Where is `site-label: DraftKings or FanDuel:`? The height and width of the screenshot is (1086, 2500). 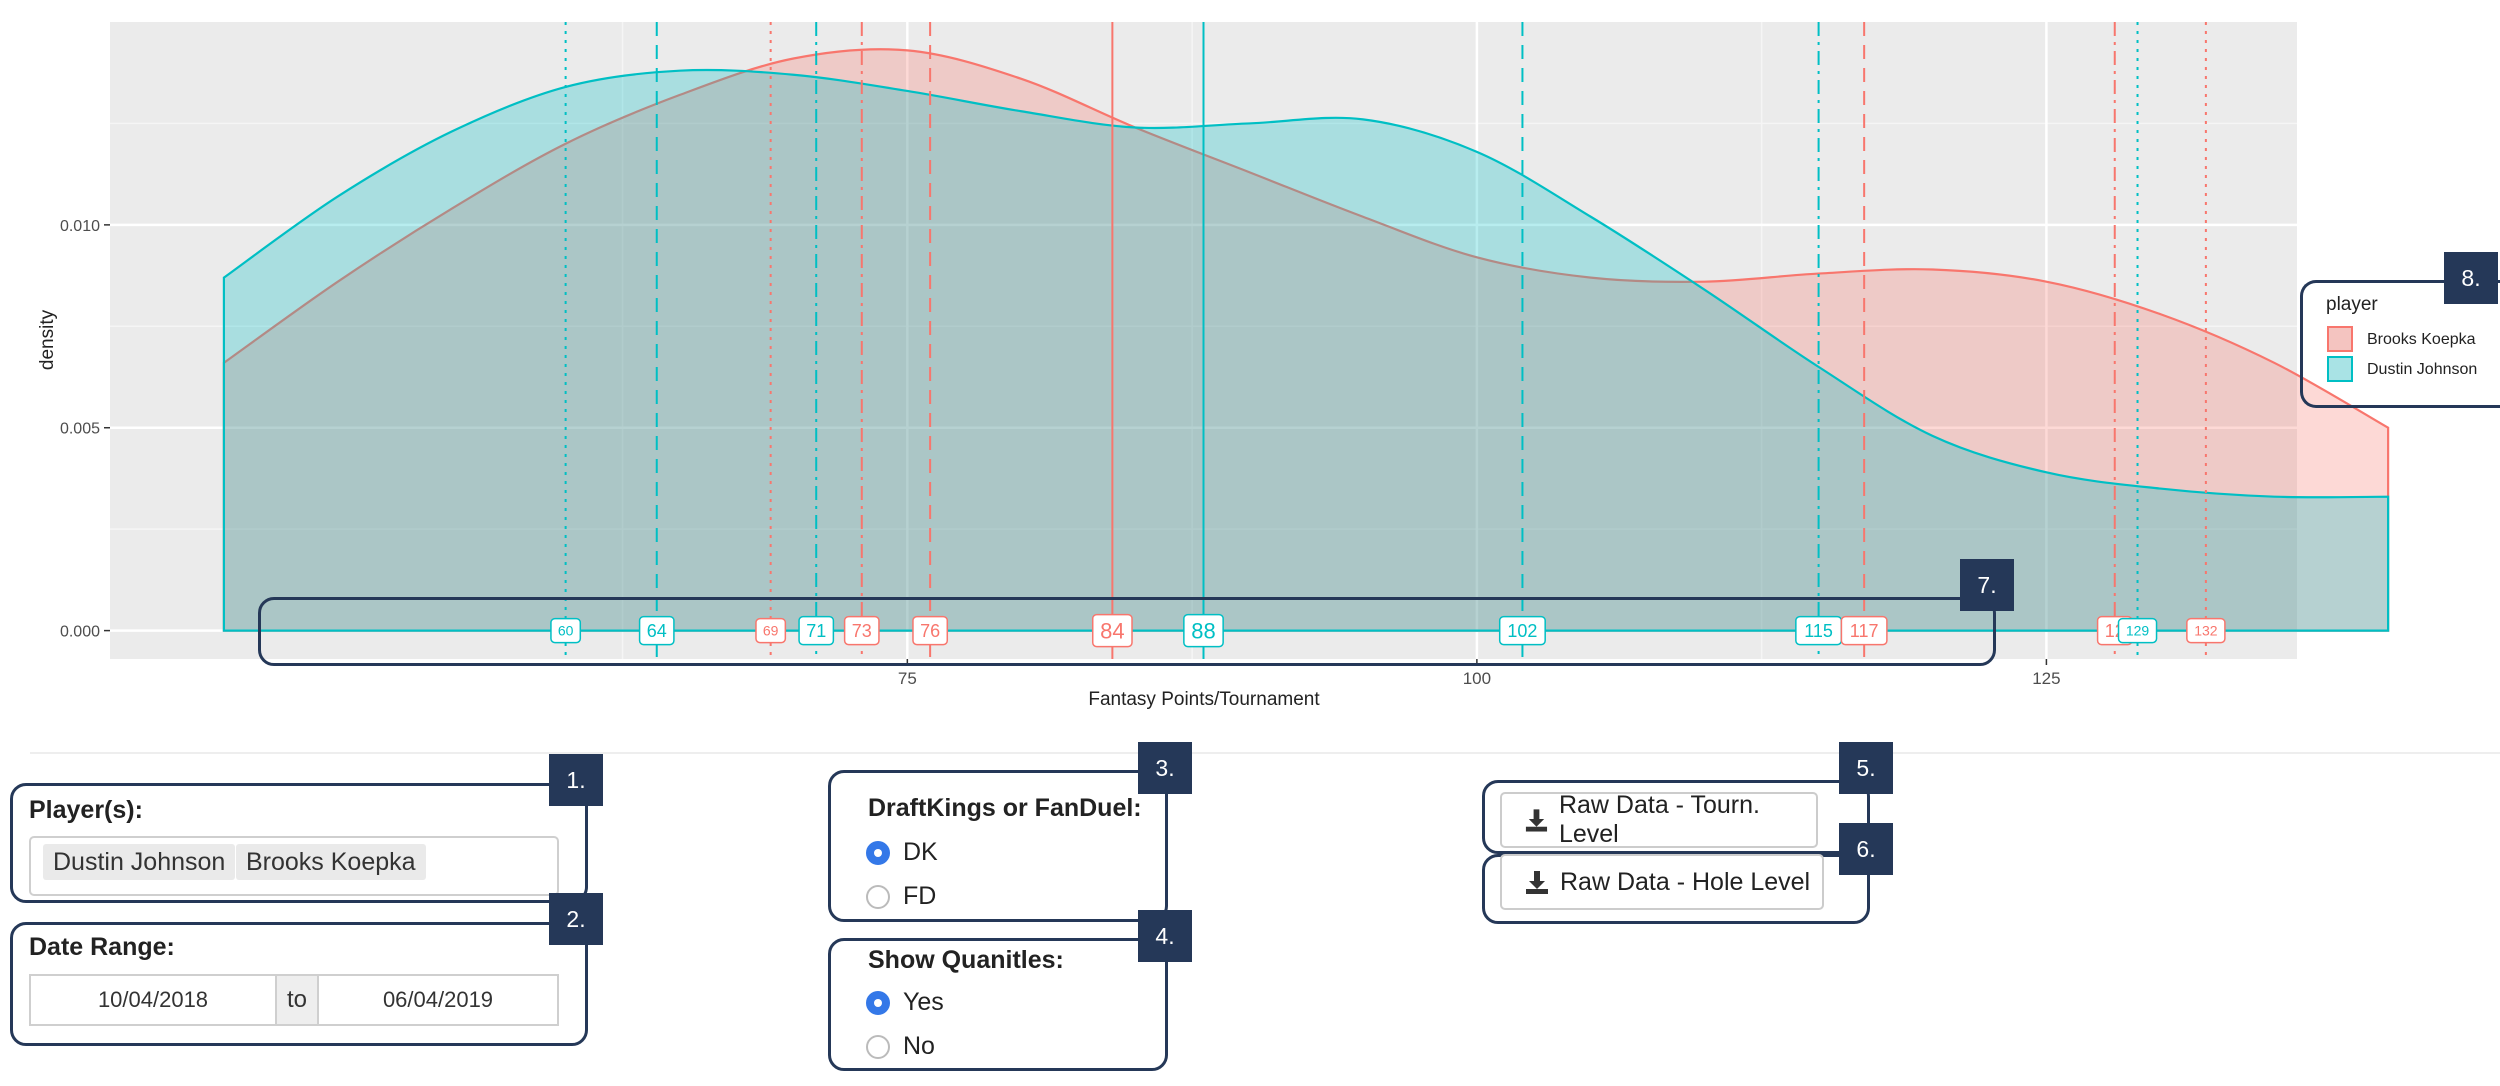
site-label: DraftKings or FanDuel: is located at coordinates (1005, 808).